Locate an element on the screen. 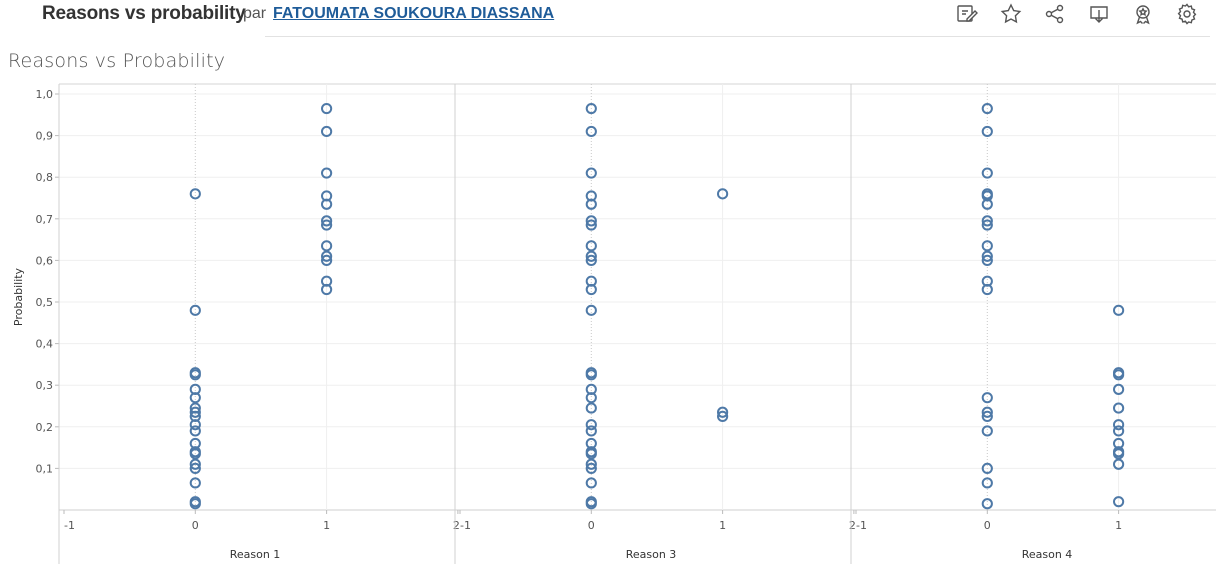 Image resolution: width=1216 pixels, height=564 pixels. x-axis-title: Reason 4 is located at coordinates (1047, 554).